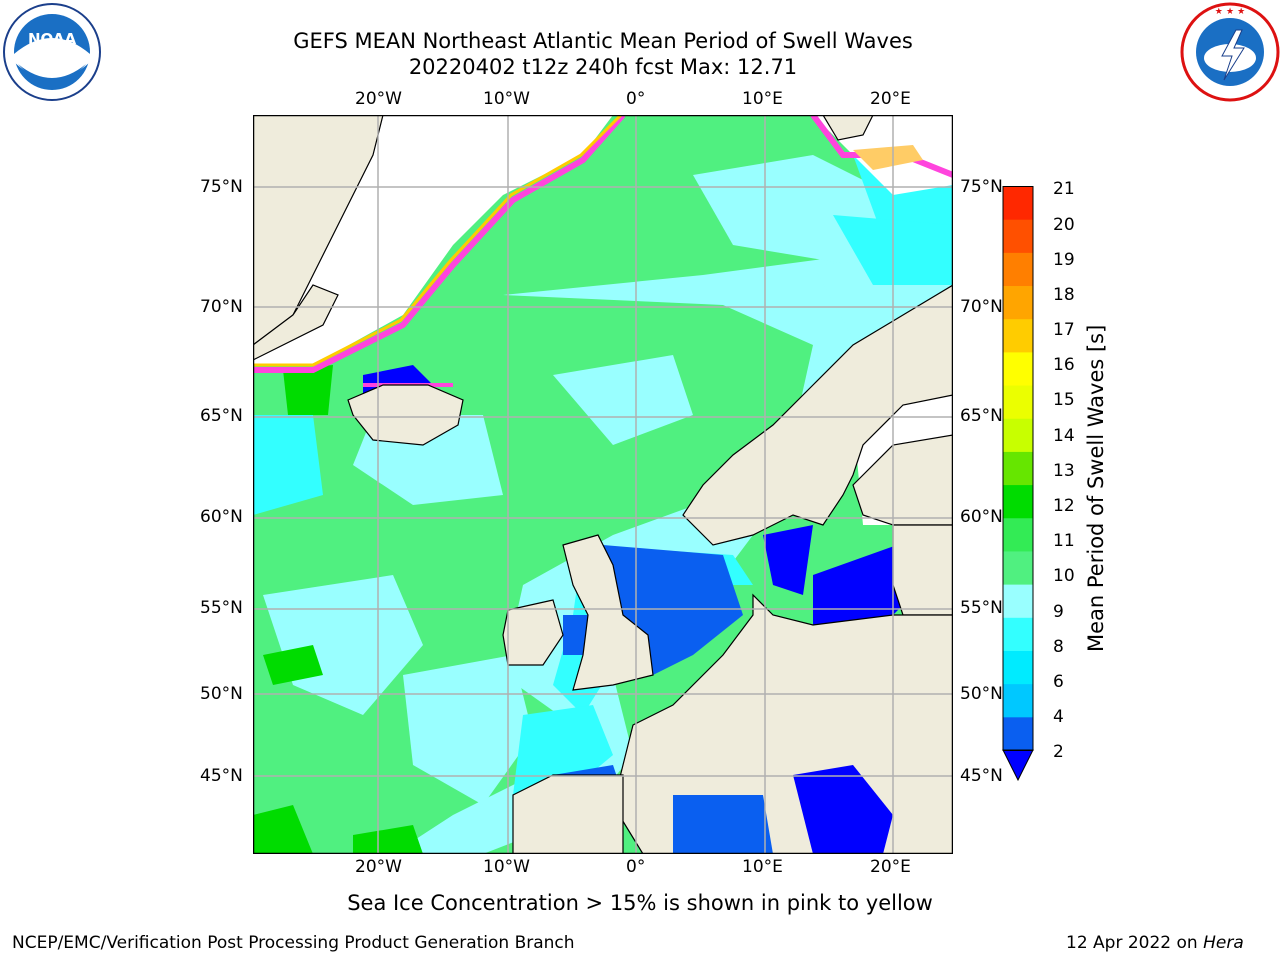 This screenshot has width=1280, height=960. What do you see at coordinates (221, 608) in the screenshot?
I see `lat-tick-left: 55°N` at bounding box center [221, 608].